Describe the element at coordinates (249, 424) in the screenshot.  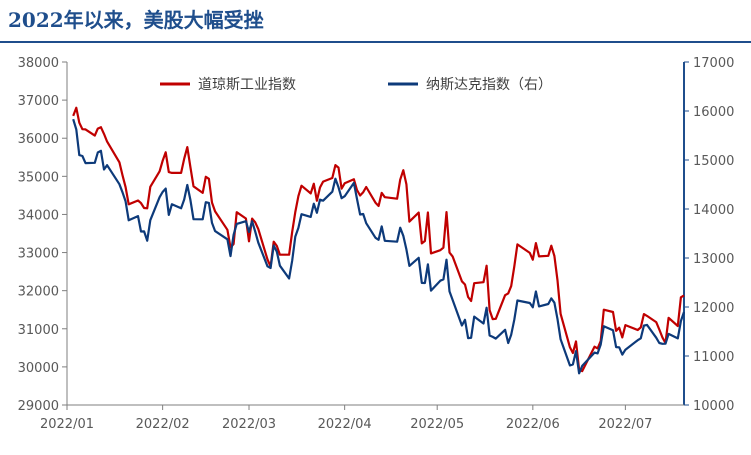
I see `x-axis-tick-label: 2022/03` at that location.